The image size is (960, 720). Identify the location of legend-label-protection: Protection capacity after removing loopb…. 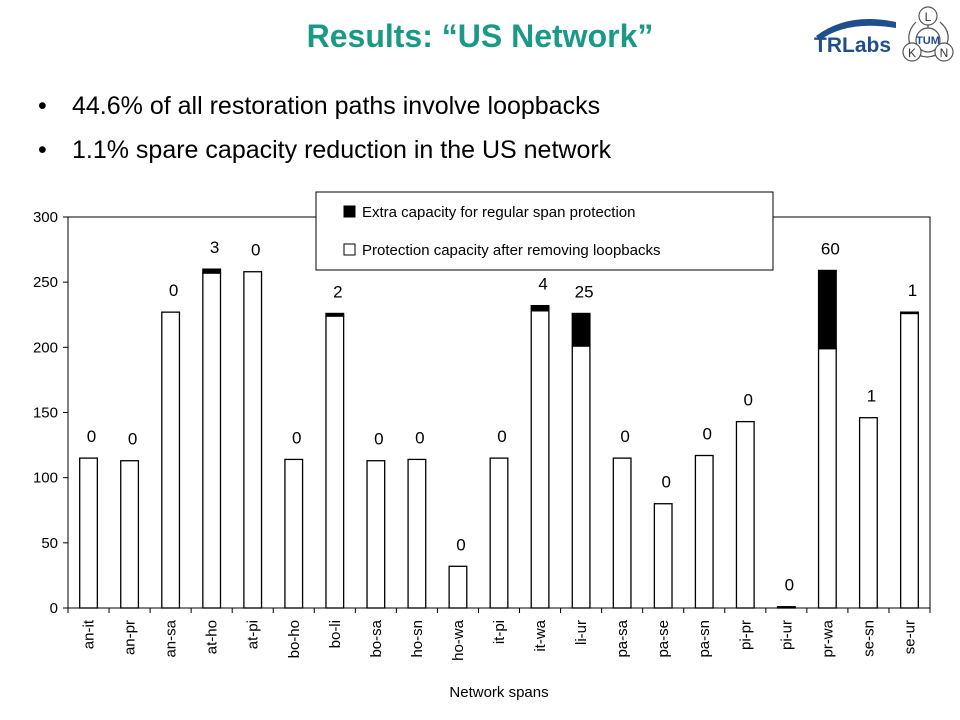
(511, 250).